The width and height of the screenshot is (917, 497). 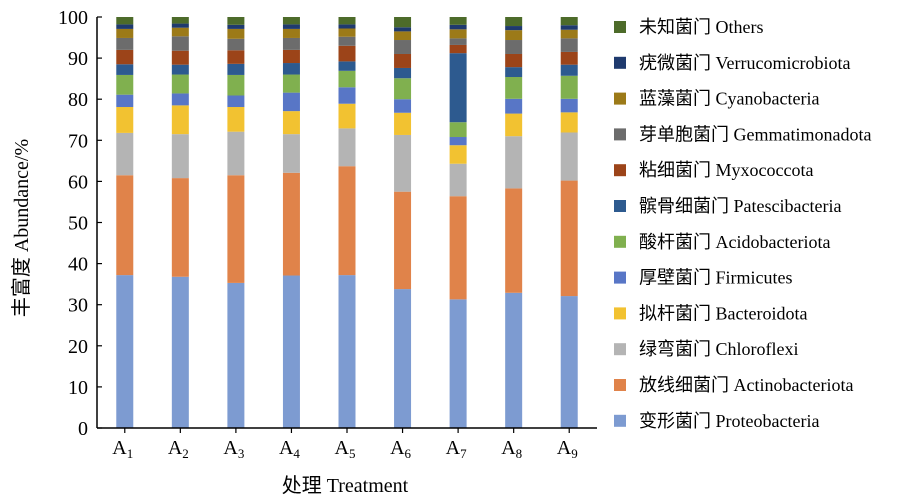 What do you see at coordinates (345, 449) in the screenshot?
I see `x-tick-label: A5` at bounding box center [345, 449].